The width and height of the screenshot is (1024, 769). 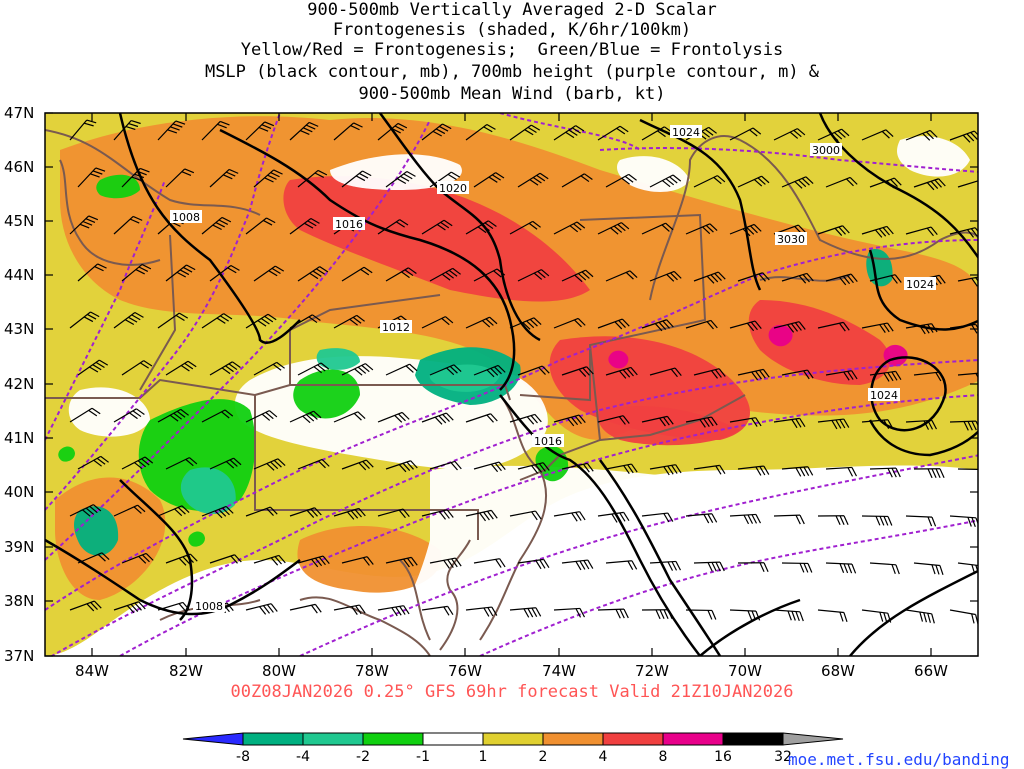 What do you see at coordinates (243, 757) in the screenshot?
I see `colorbar-tick-label: -8` at bounding box center [243, 757].